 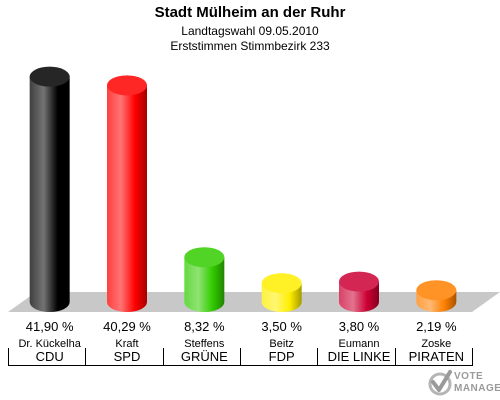 I want to click on candidate-label: Beitz, so click(x=281, y=344).